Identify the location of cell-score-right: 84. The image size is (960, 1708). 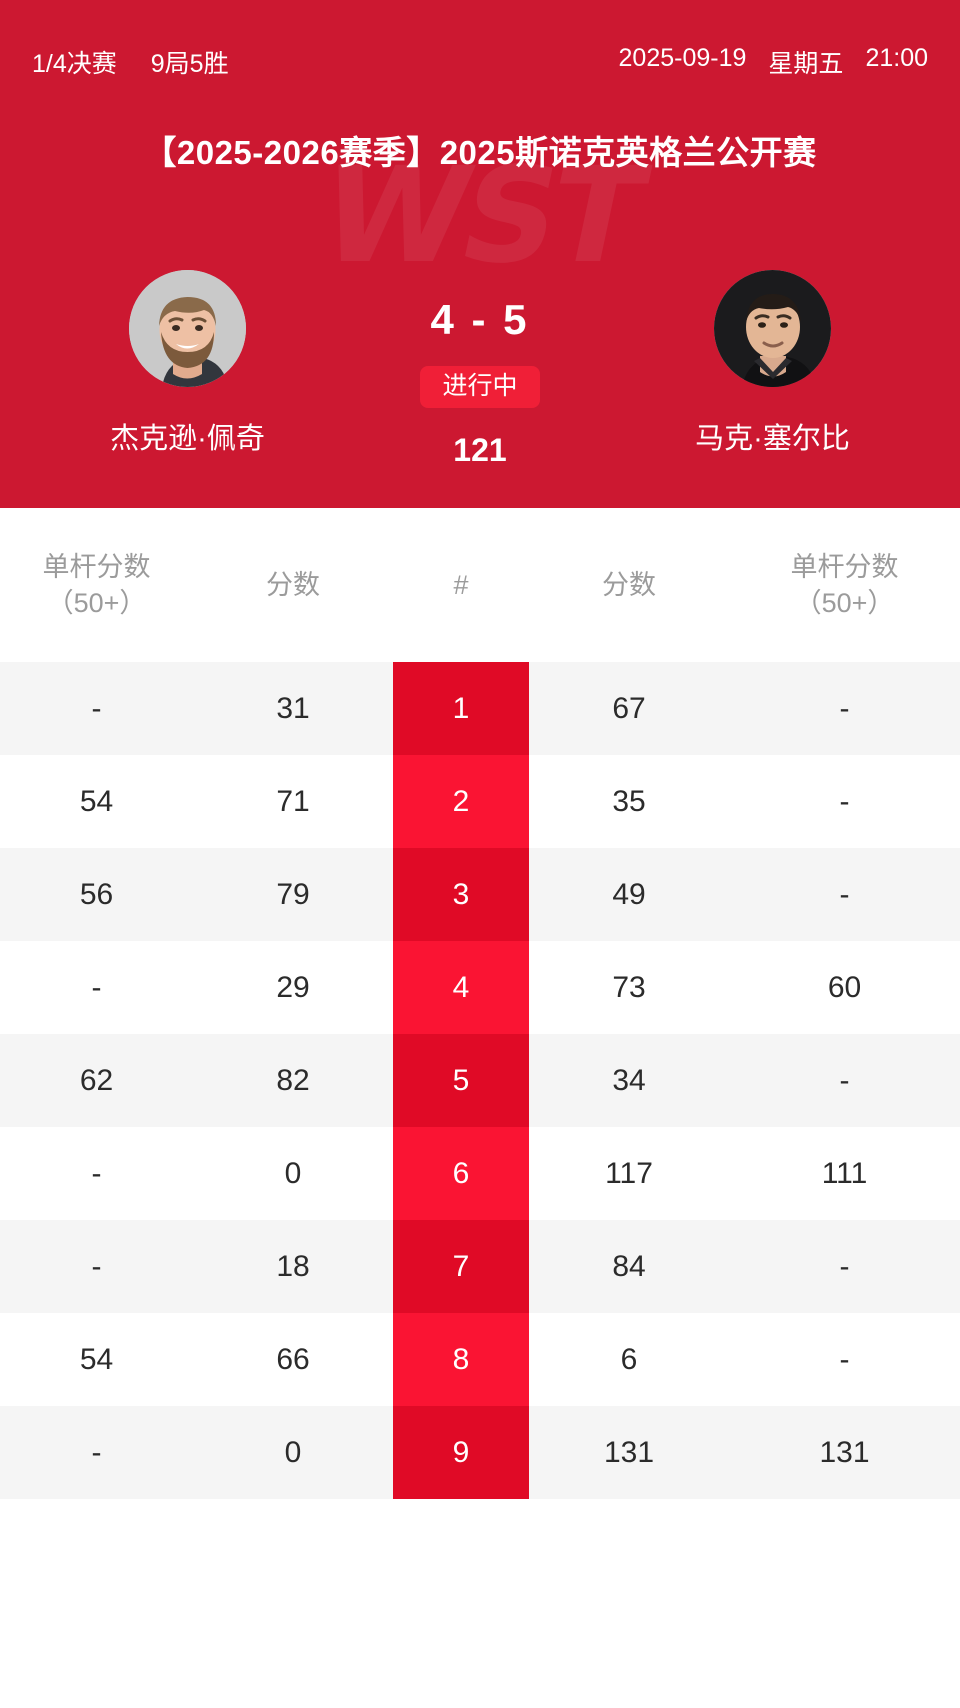
(629, 1266).